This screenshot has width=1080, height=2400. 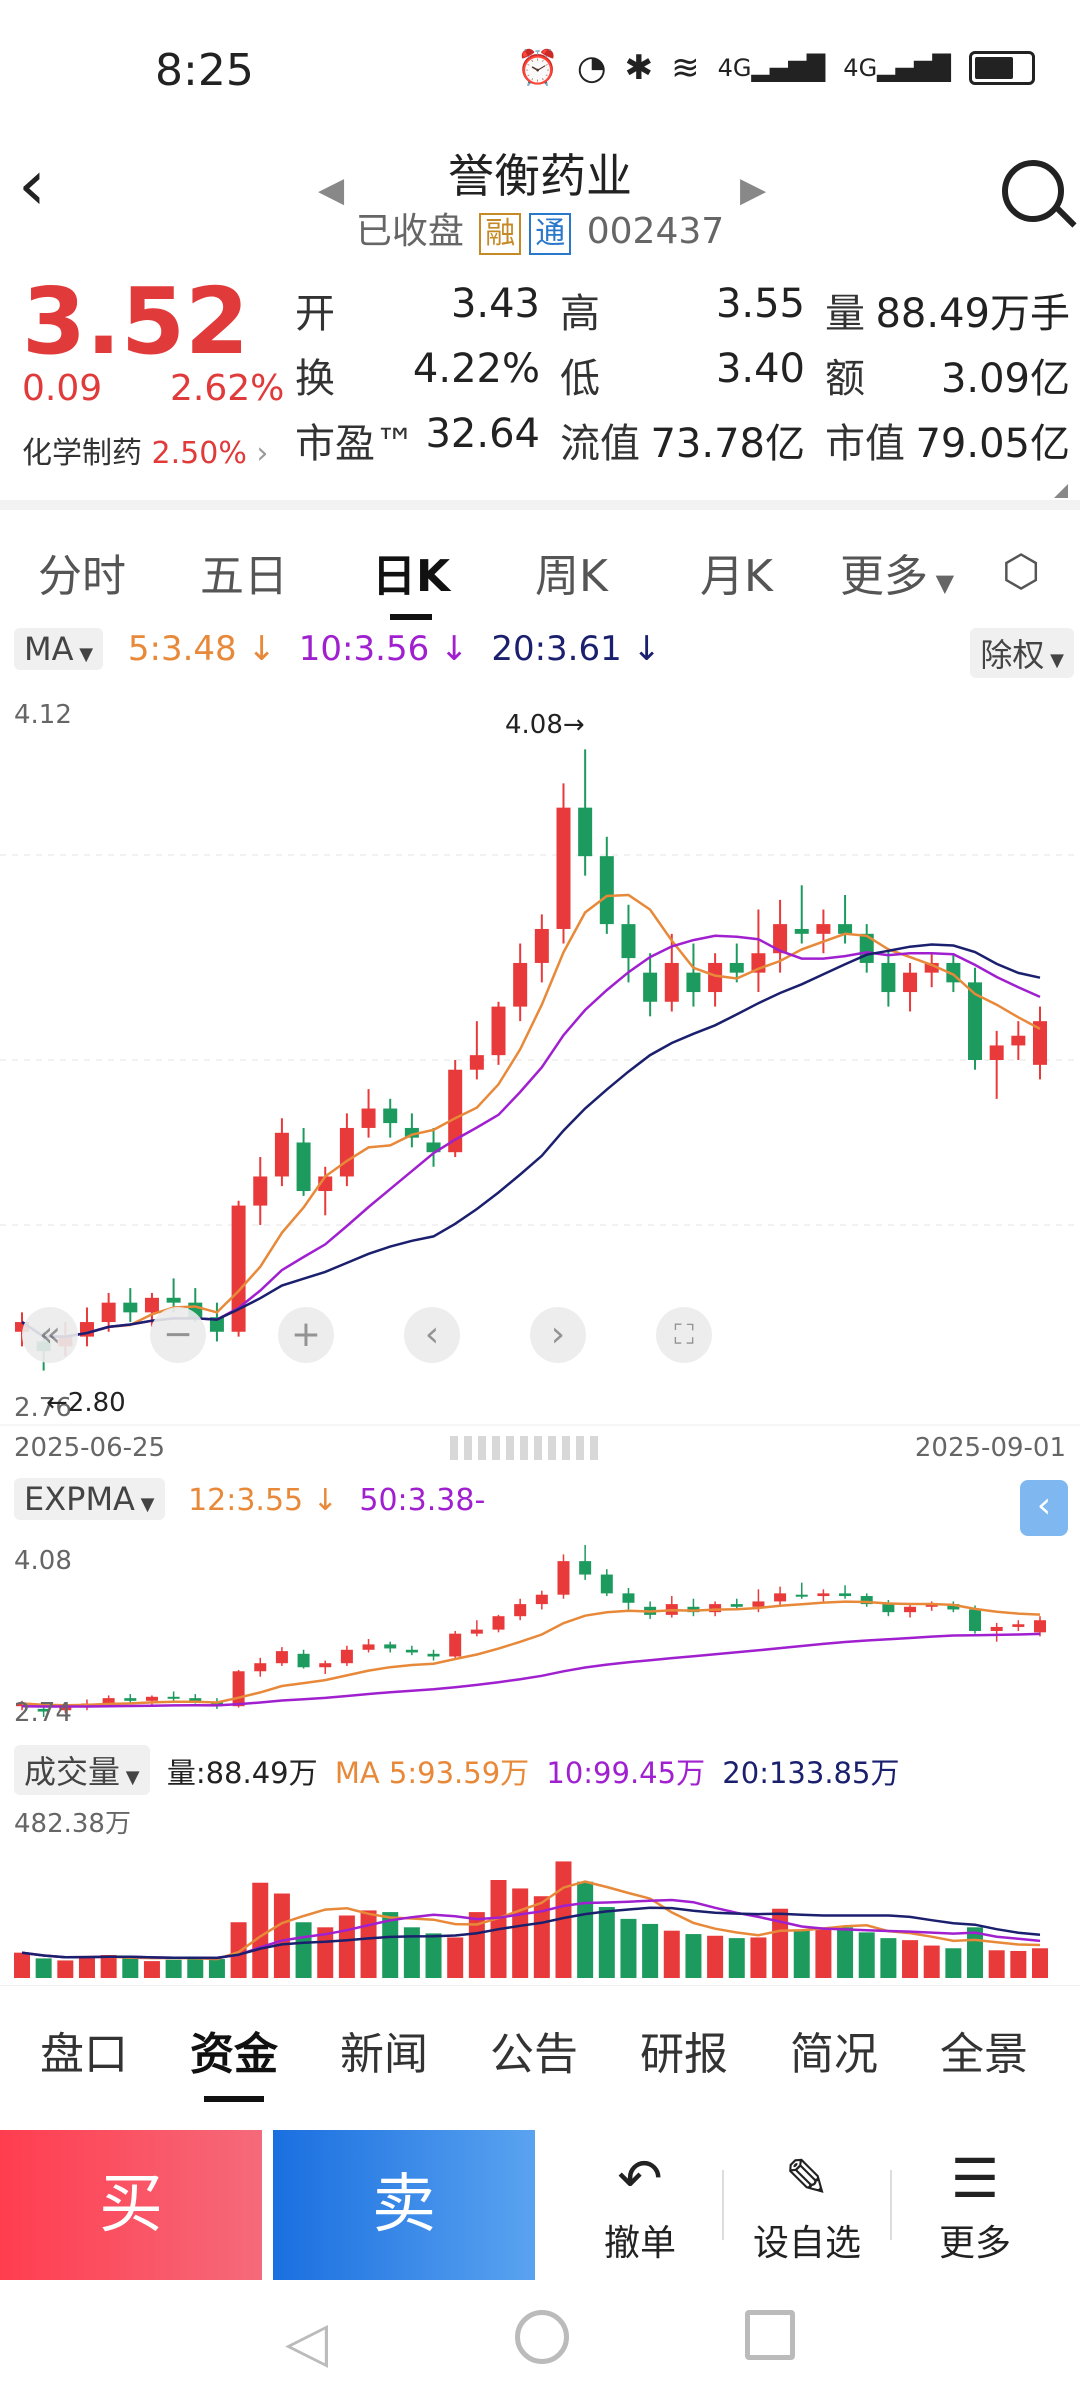 I want to click on collapse-panel-icon: ‹, so click(x=1044, y=1508).